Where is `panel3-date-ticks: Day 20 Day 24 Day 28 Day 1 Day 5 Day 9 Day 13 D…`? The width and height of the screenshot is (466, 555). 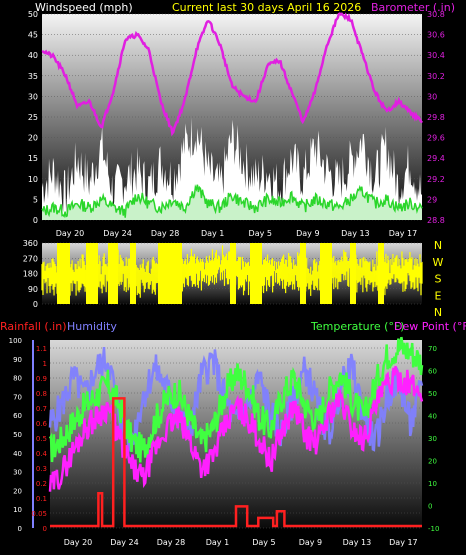 panel3-date-ticks: Day 20 Day 24 Day 28 Day 1 Day 5 Day 9 Day 13 D… is located at coordinates (241, 542).